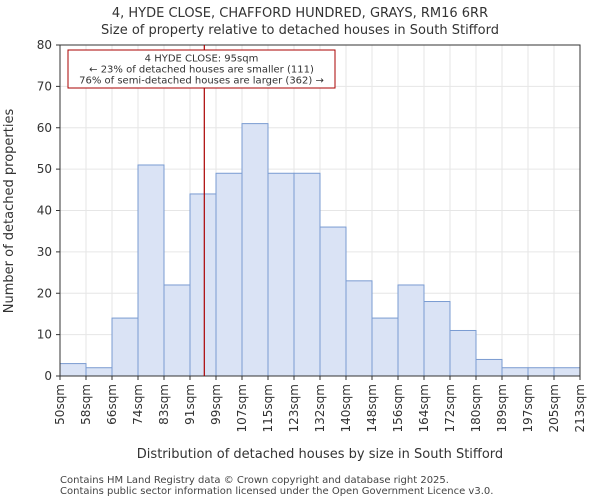  What do you see at coordinates (44, 169) in the screenshot?
I see `y-tick-label-5: 50` at bounding box center [44, 169].